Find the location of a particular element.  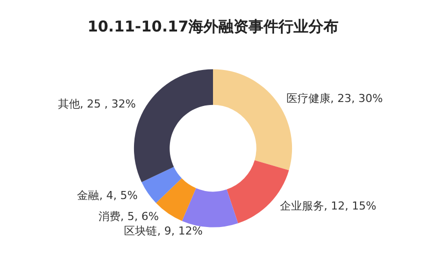

slice-label: 其他, 25 , 32% is located at coordinates (97, 103).